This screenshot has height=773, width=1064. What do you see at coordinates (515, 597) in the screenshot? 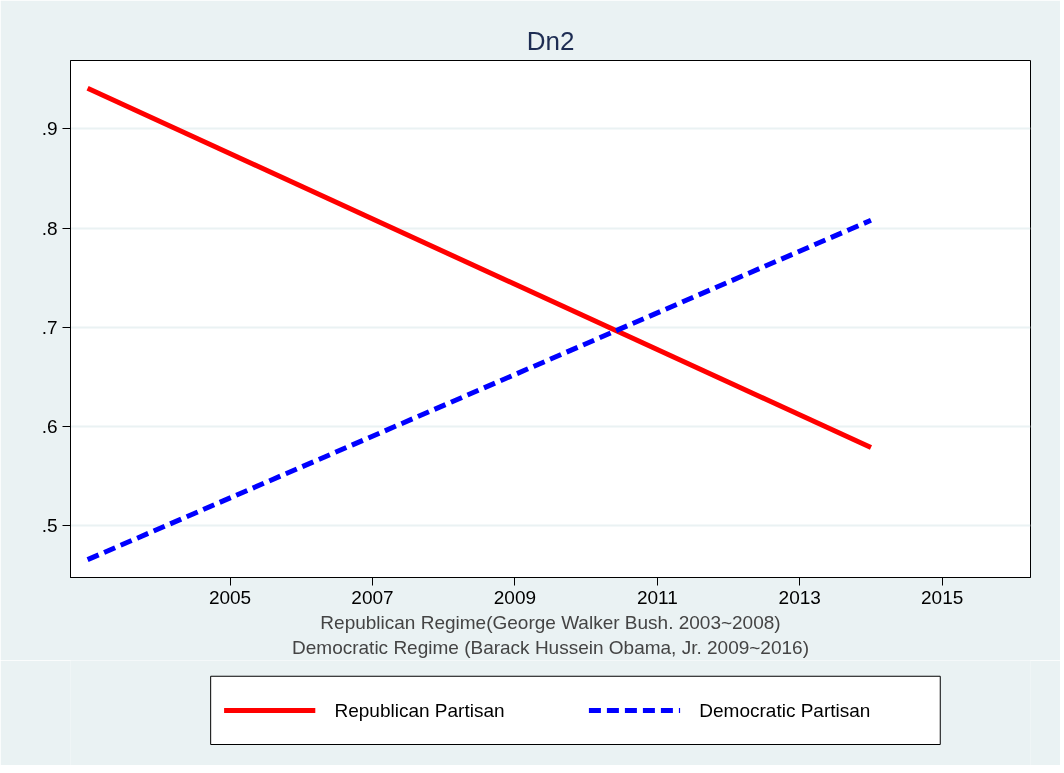
I see `x-tick-label: 2009` at bounding box center [515, 597].